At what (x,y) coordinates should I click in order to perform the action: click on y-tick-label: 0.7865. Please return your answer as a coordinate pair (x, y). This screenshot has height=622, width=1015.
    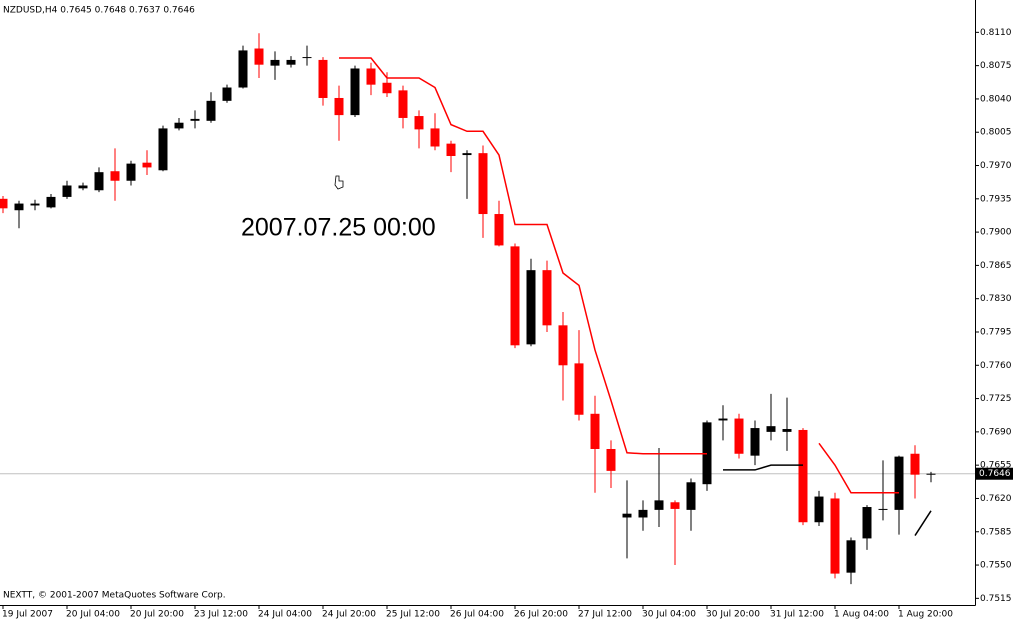
    Looking at the image, I should click on (996, 266).